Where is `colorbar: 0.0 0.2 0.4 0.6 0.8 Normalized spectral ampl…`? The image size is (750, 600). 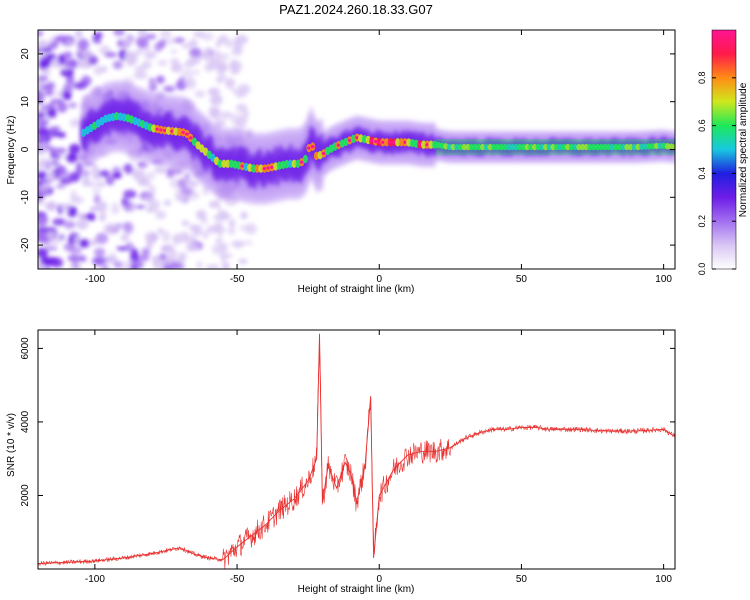 colorbar: 0.0 0.2 0.4 0.6 0.8 Normalized spectral ampl… is located at coordinates (723, 152).